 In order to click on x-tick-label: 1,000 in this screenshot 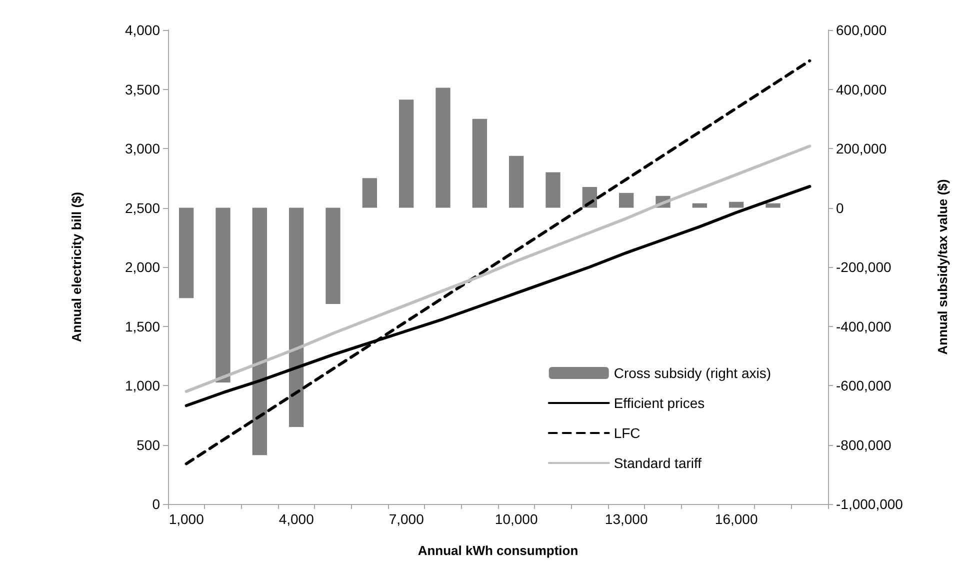, I will do `click(186, 519)`.